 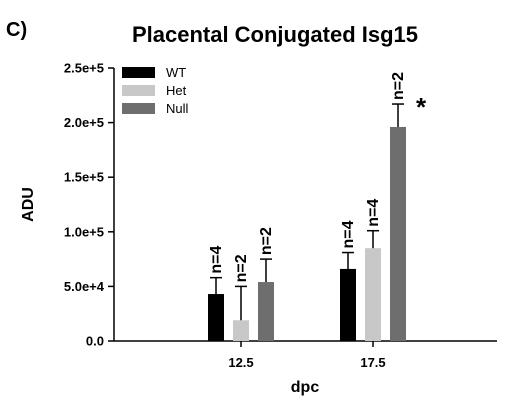 What do you see at coordinates (307, 355) in the screenshot?
I see `x-ticks: 12.5 17.5` at bounding box center [307, 355].